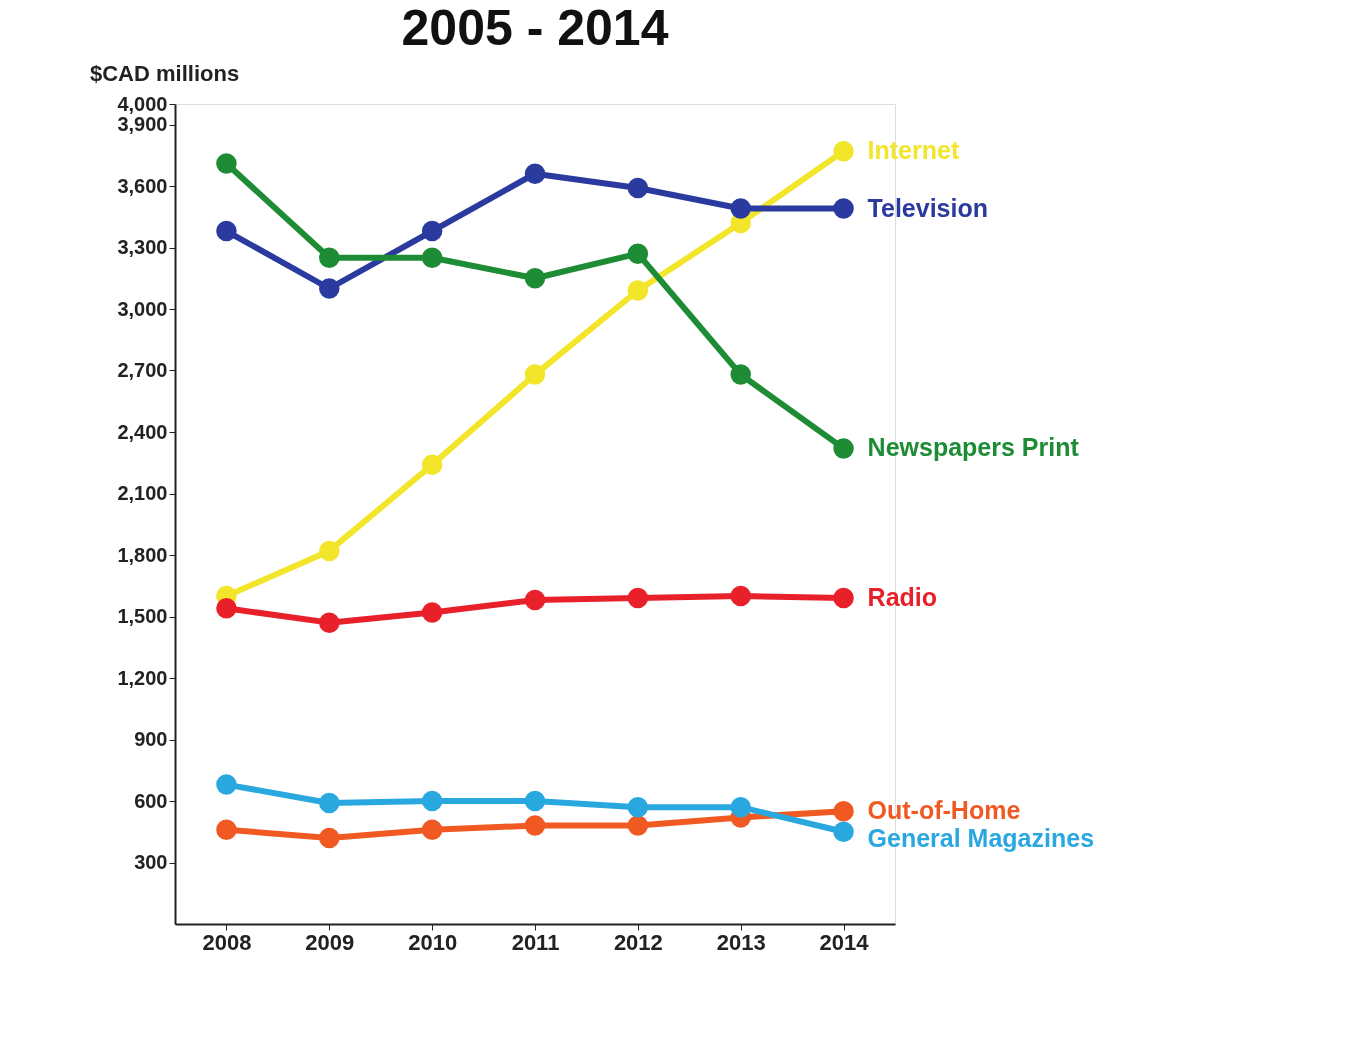  I want to click on x-tick-label: 2013, so click(741, 942).